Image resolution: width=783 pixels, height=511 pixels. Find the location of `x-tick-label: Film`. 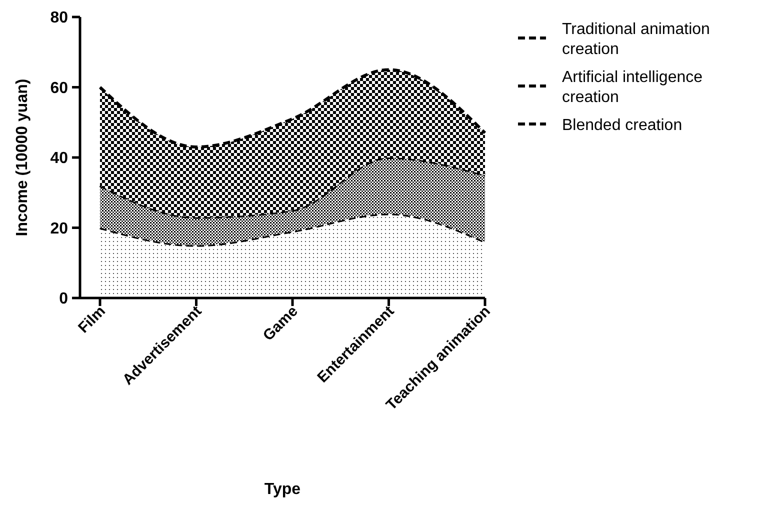

x-tick-label: Film is located at coordinates (92, 319).